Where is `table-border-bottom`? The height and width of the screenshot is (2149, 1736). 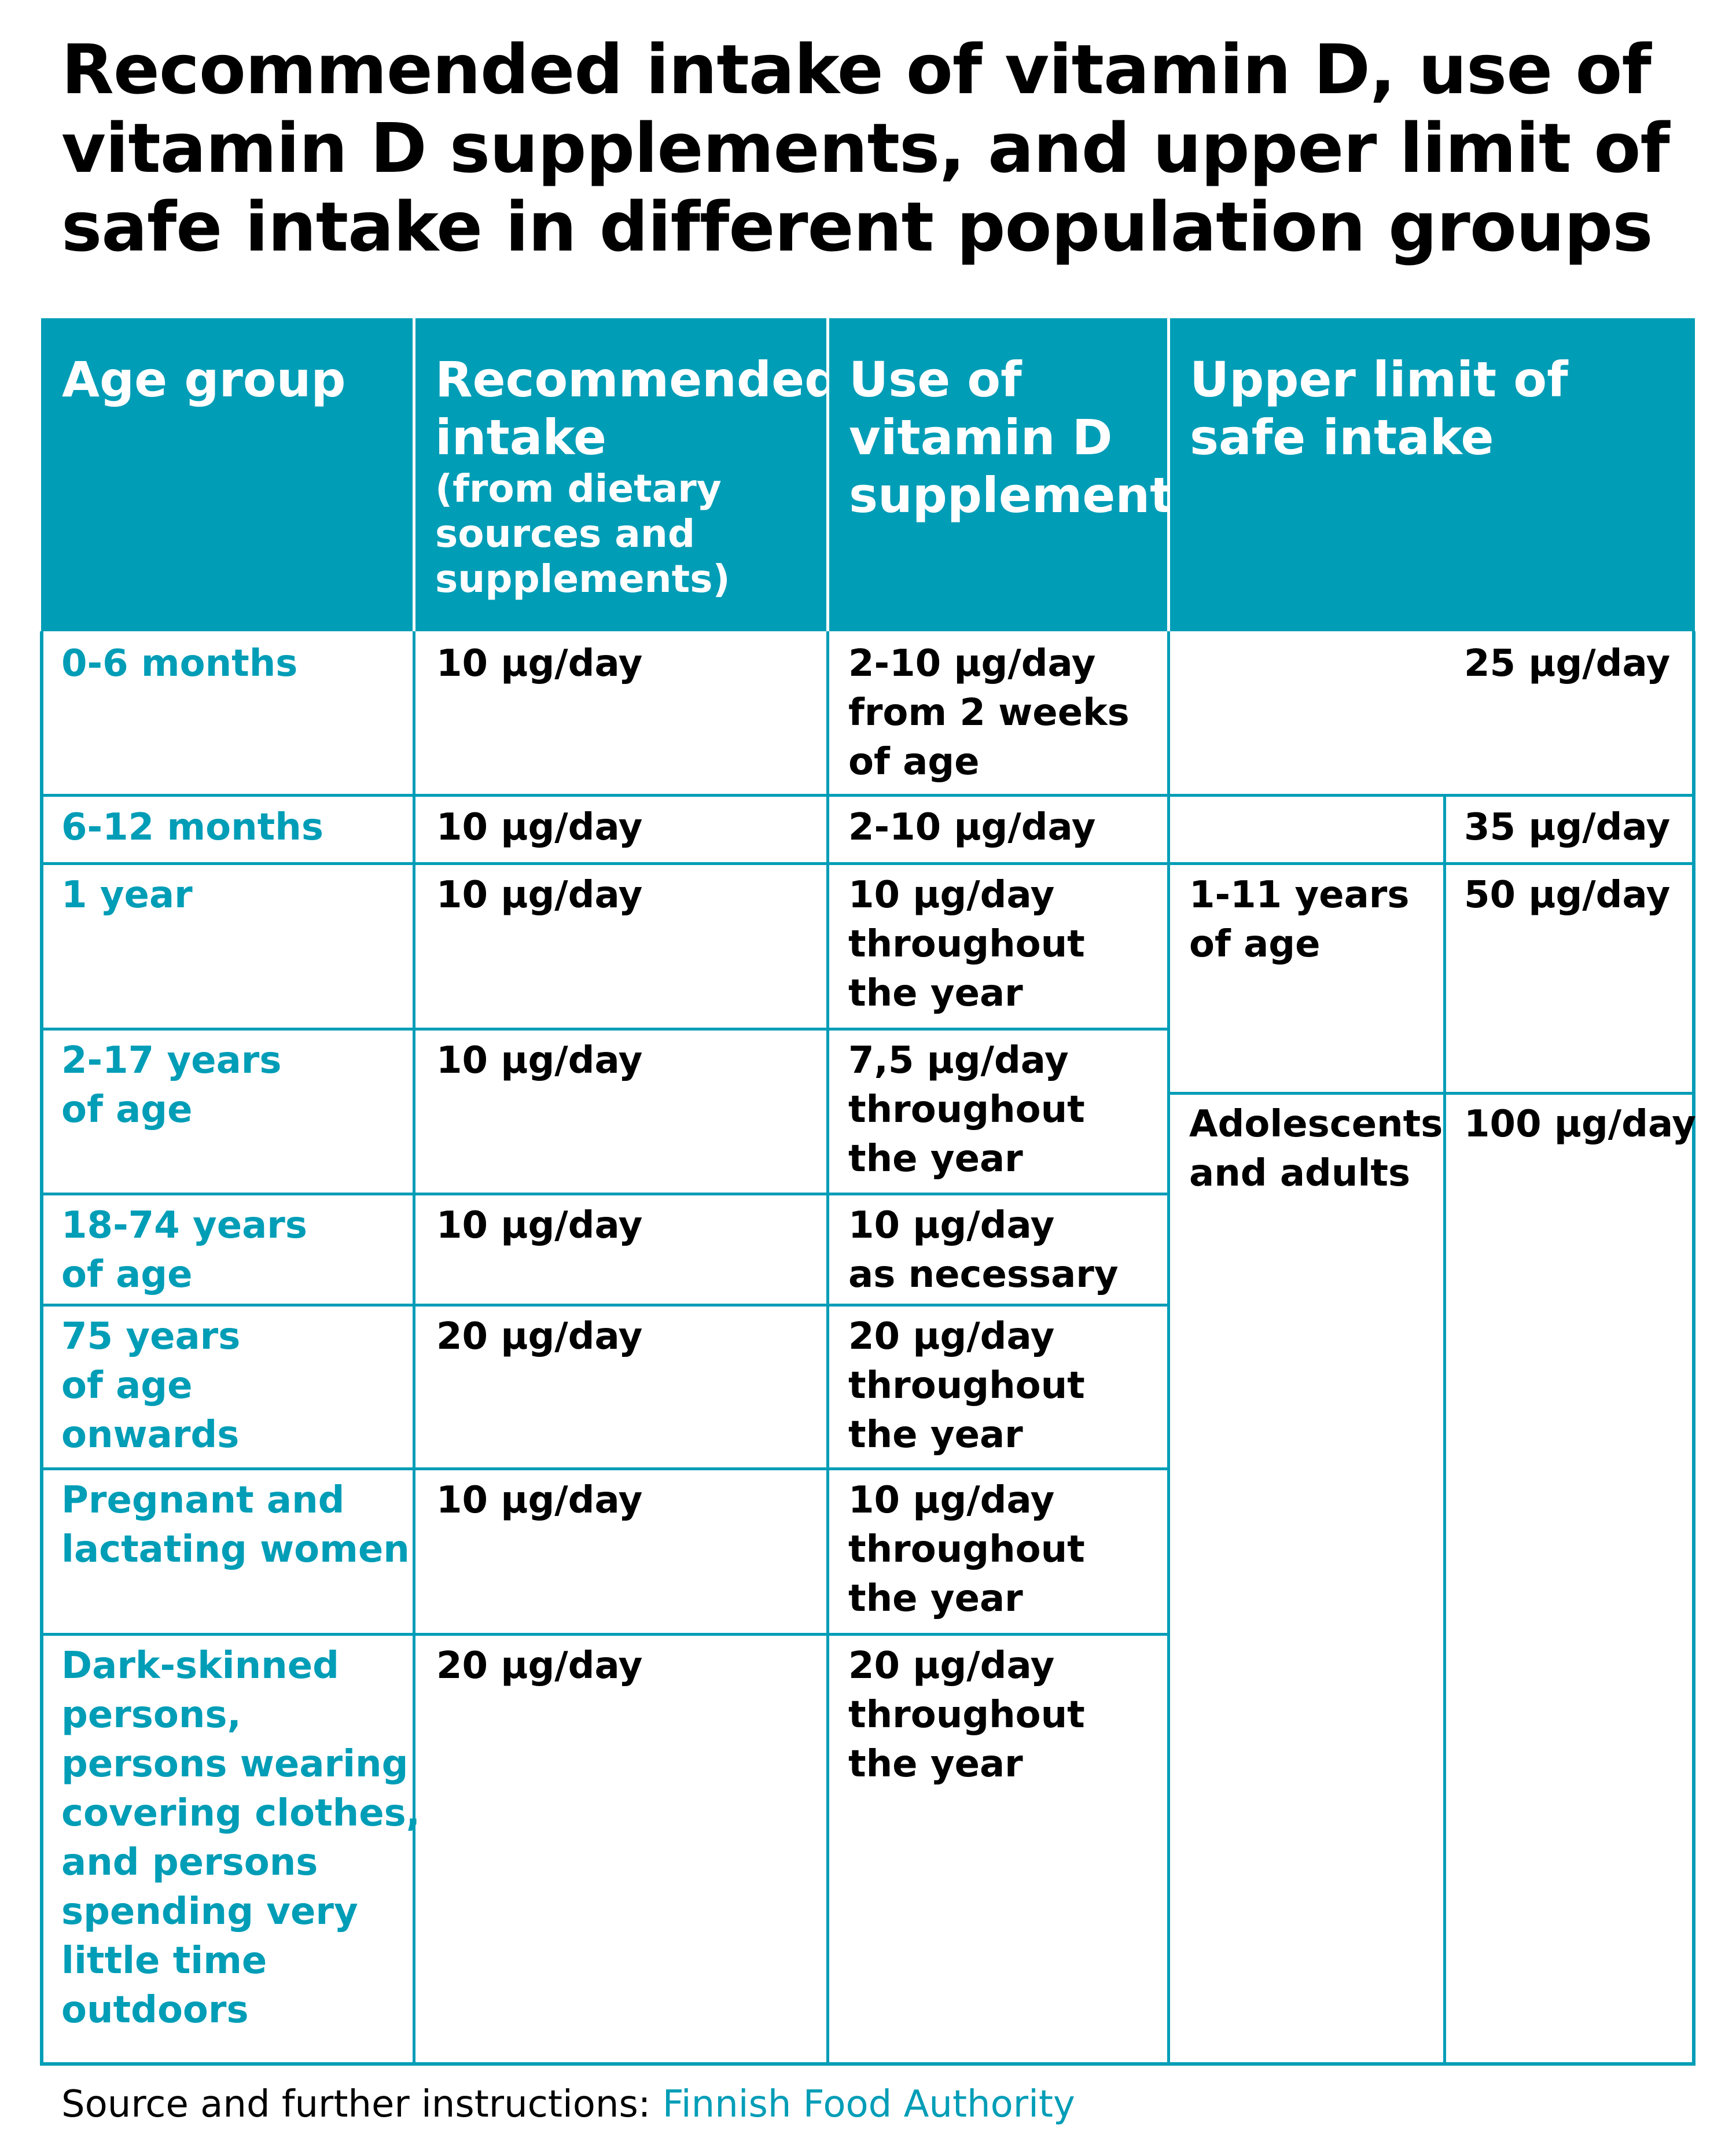 table-border-bottom is located at coordinates (867, 2064).